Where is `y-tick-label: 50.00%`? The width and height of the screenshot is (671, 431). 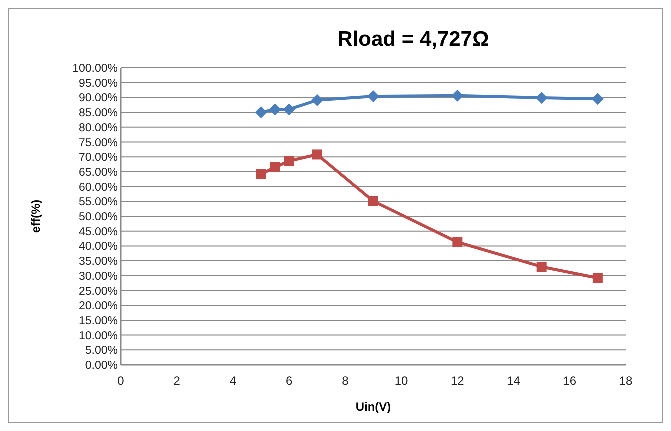
y-tick-label: 50.00% is located at coordinates (98, 218).